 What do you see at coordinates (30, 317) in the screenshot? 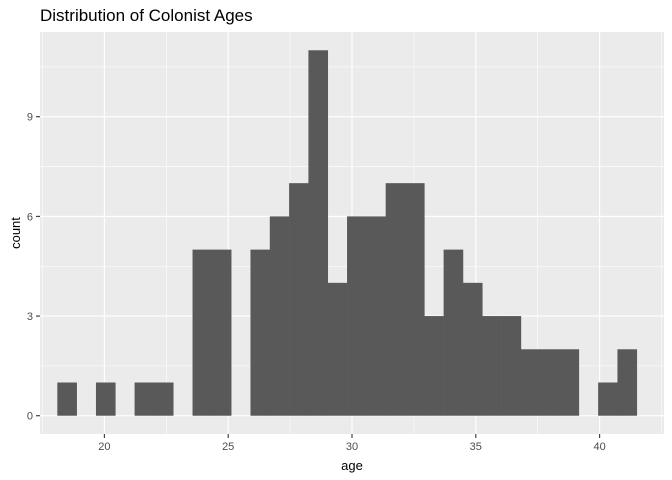
I see `y-tick-label: 3` at bounding box center [30, 317].